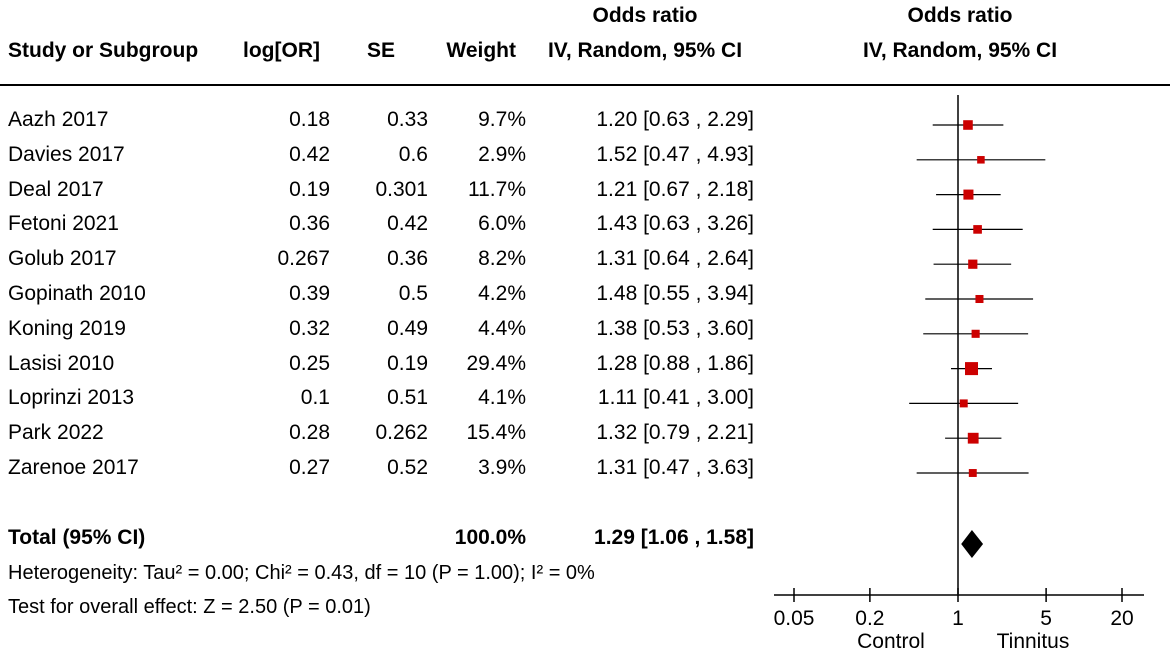 This screenshot has width=1170, height=654. What do you see at coordinates (675, 119) in the screenshot?
I see `row-ci: 1.20 [0.63 , 2.29]` at bounding box center [675, 119].